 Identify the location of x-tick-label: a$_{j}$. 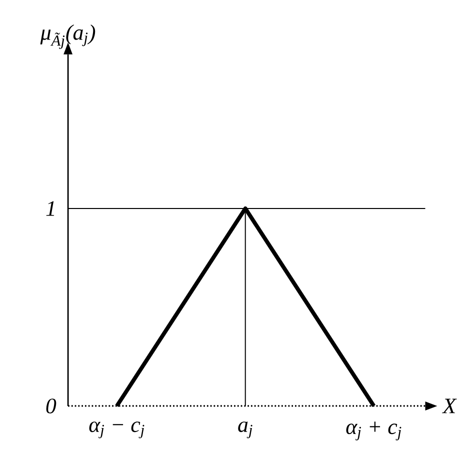
(245, 430).